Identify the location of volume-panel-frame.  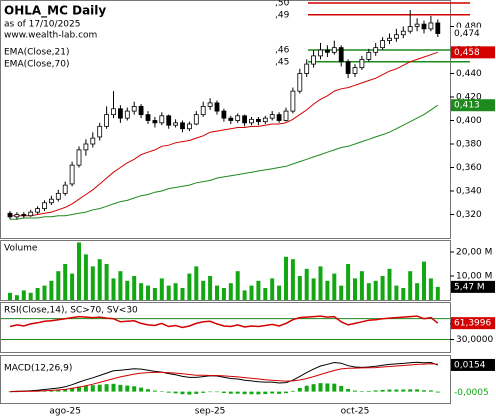
(225, 270).